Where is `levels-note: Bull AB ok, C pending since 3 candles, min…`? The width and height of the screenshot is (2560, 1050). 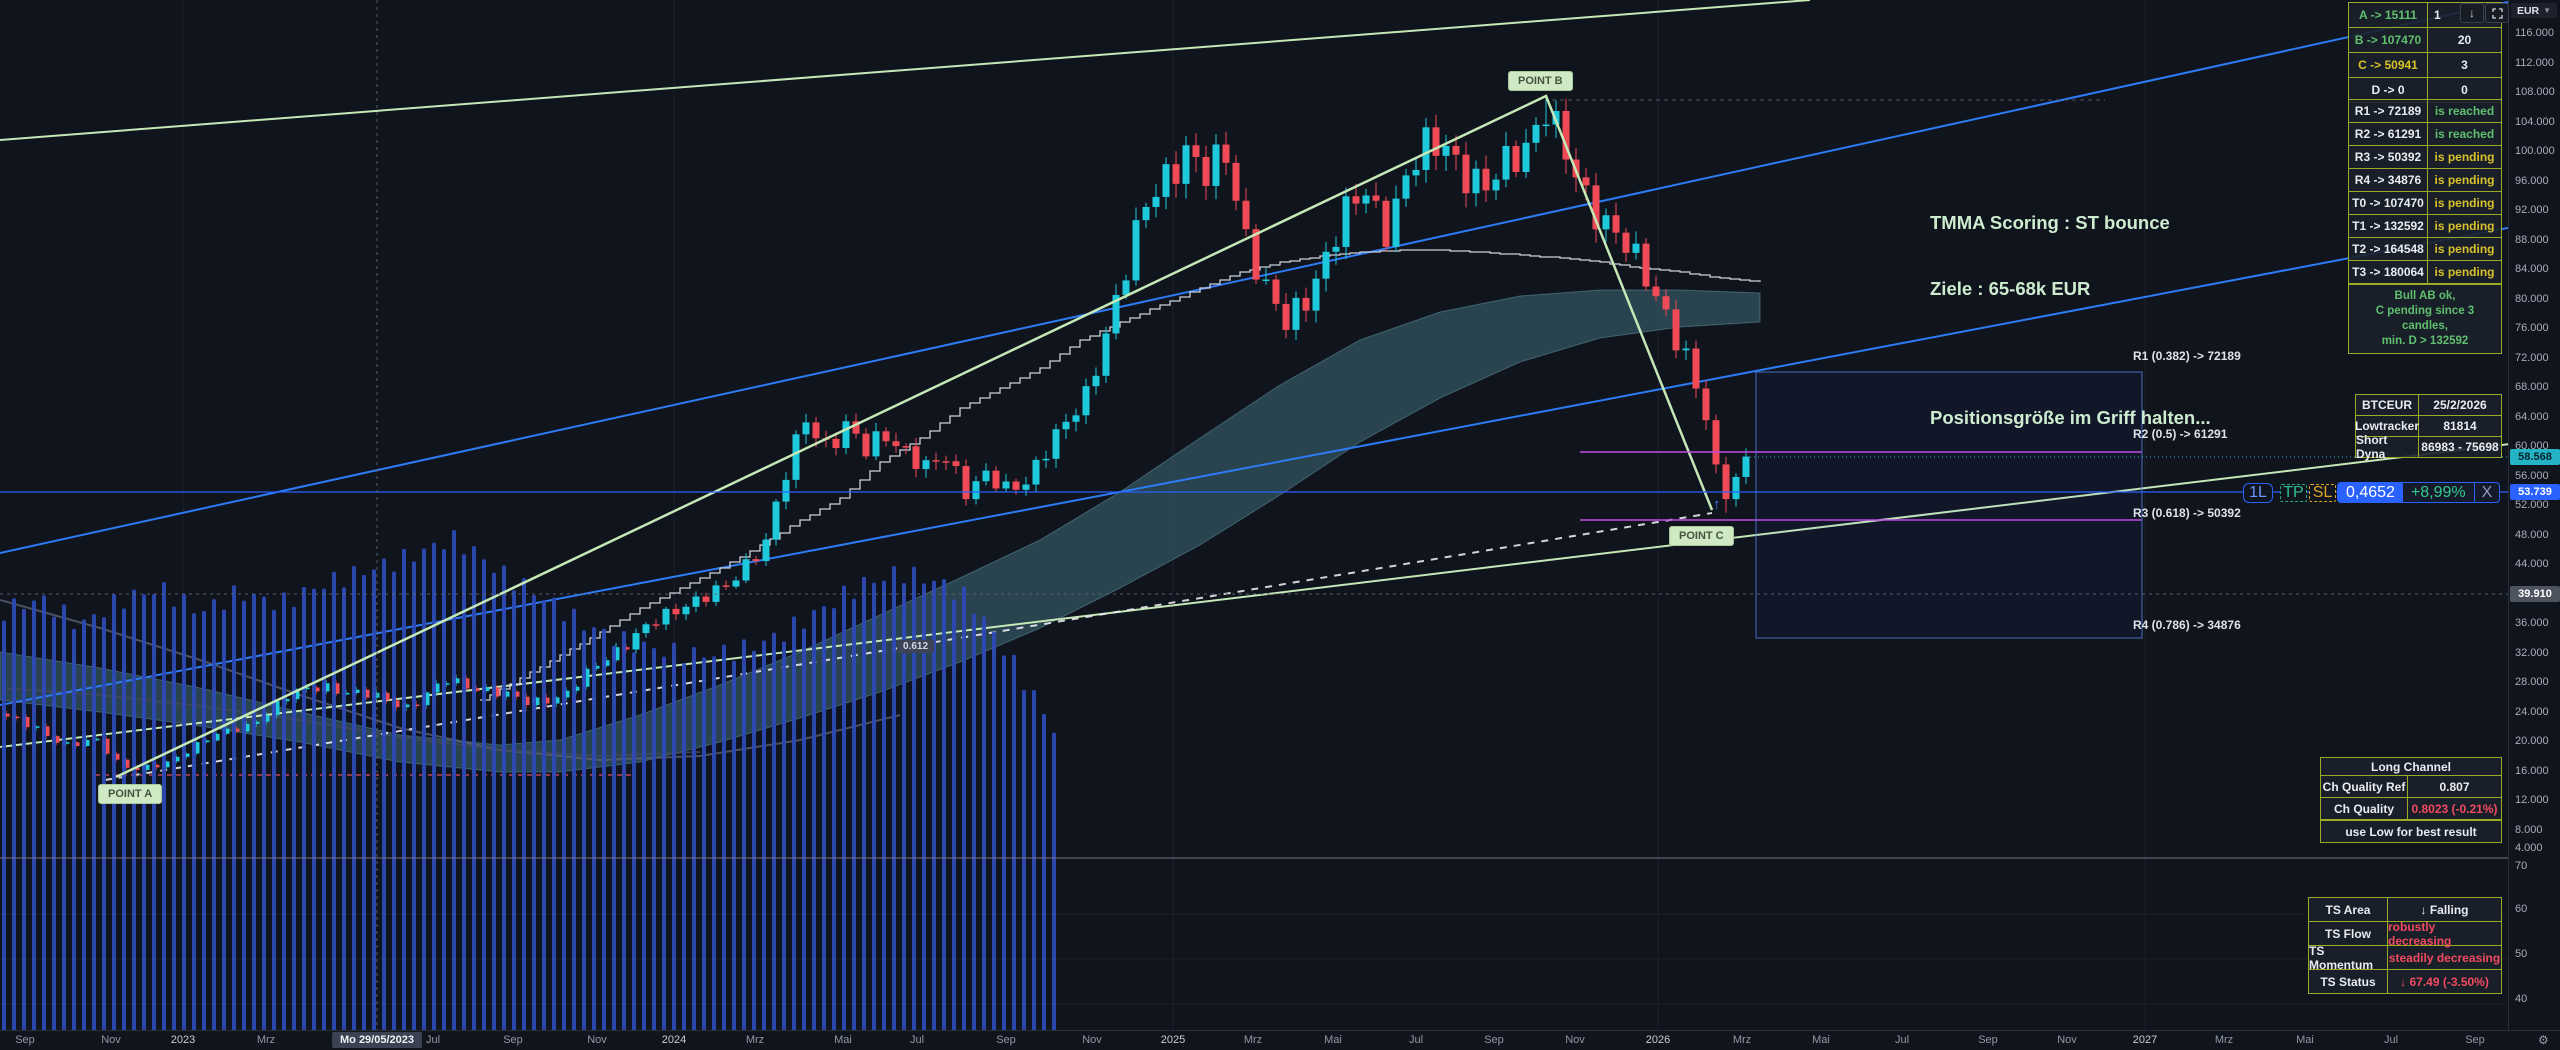
levels-note: Bull AB ok, C pending since 3 candles, min… is located at coordinates (2425, 318).